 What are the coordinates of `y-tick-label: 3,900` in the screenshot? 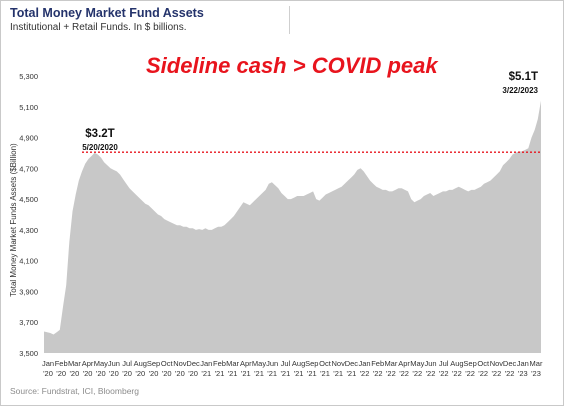 It's located at (28, 291).